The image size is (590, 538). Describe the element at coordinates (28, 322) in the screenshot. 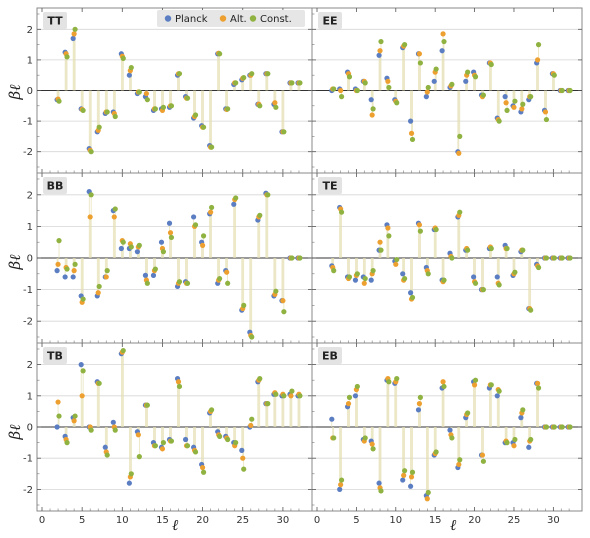

I see `y-tick-label: -2` at that location.